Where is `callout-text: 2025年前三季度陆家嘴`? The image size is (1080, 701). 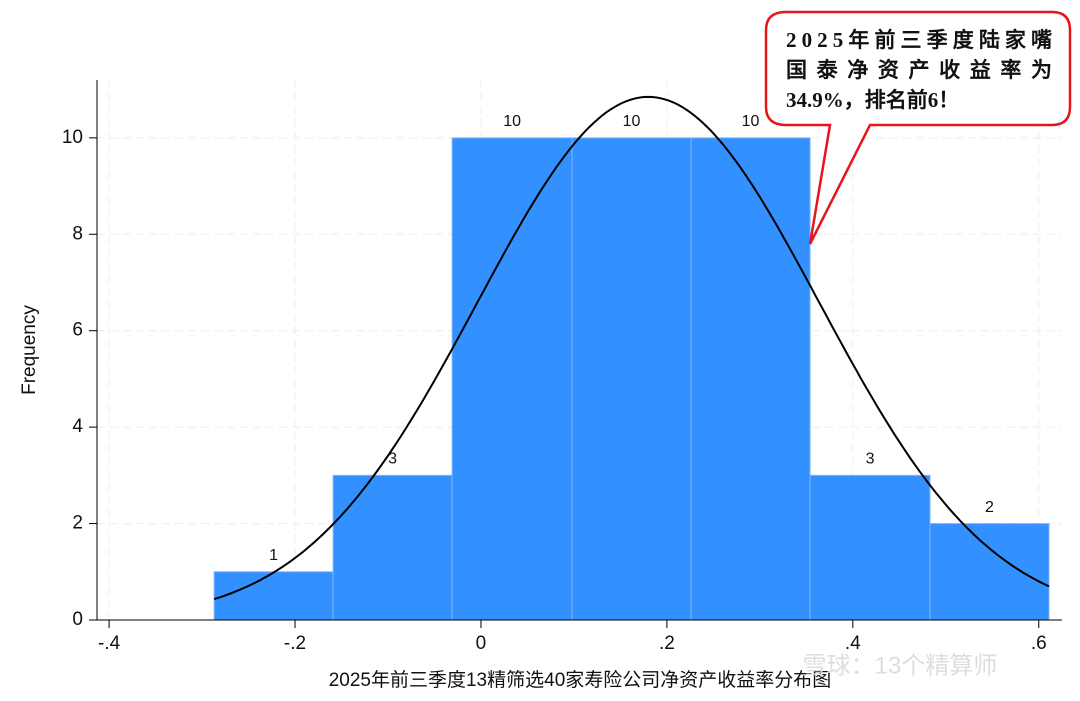
callout-text: 2025年前三季度陆家嘴 is located at coordinates (919, 40).